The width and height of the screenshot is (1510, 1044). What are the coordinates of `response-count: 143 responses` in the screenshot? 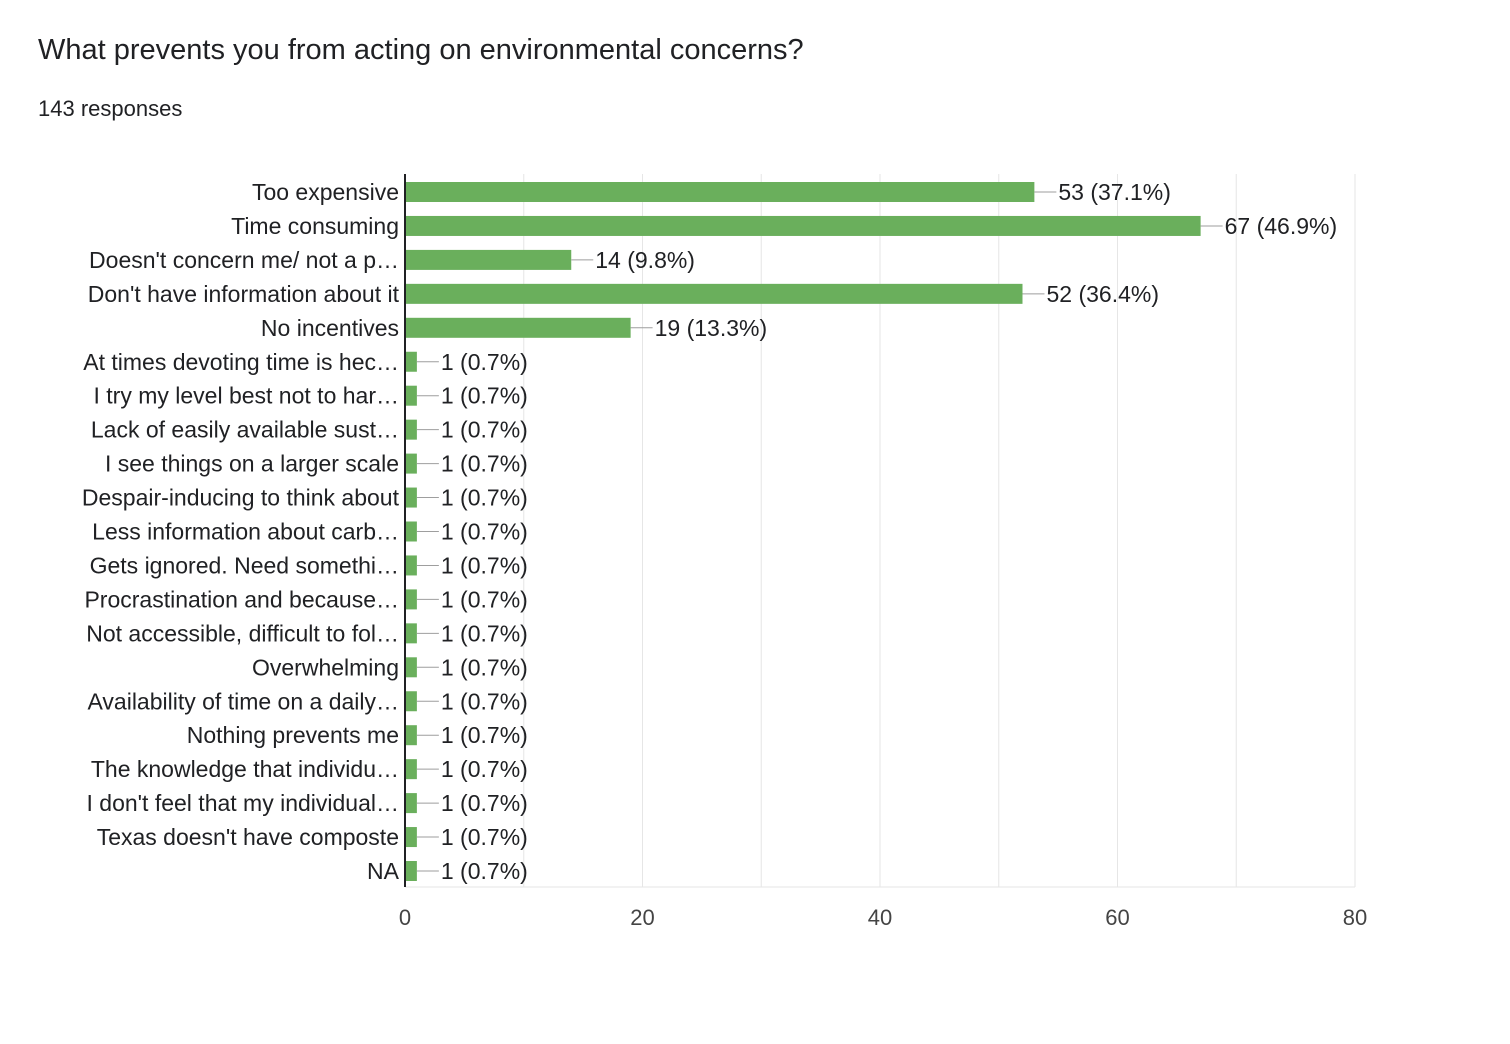 It's located at (110, 108).